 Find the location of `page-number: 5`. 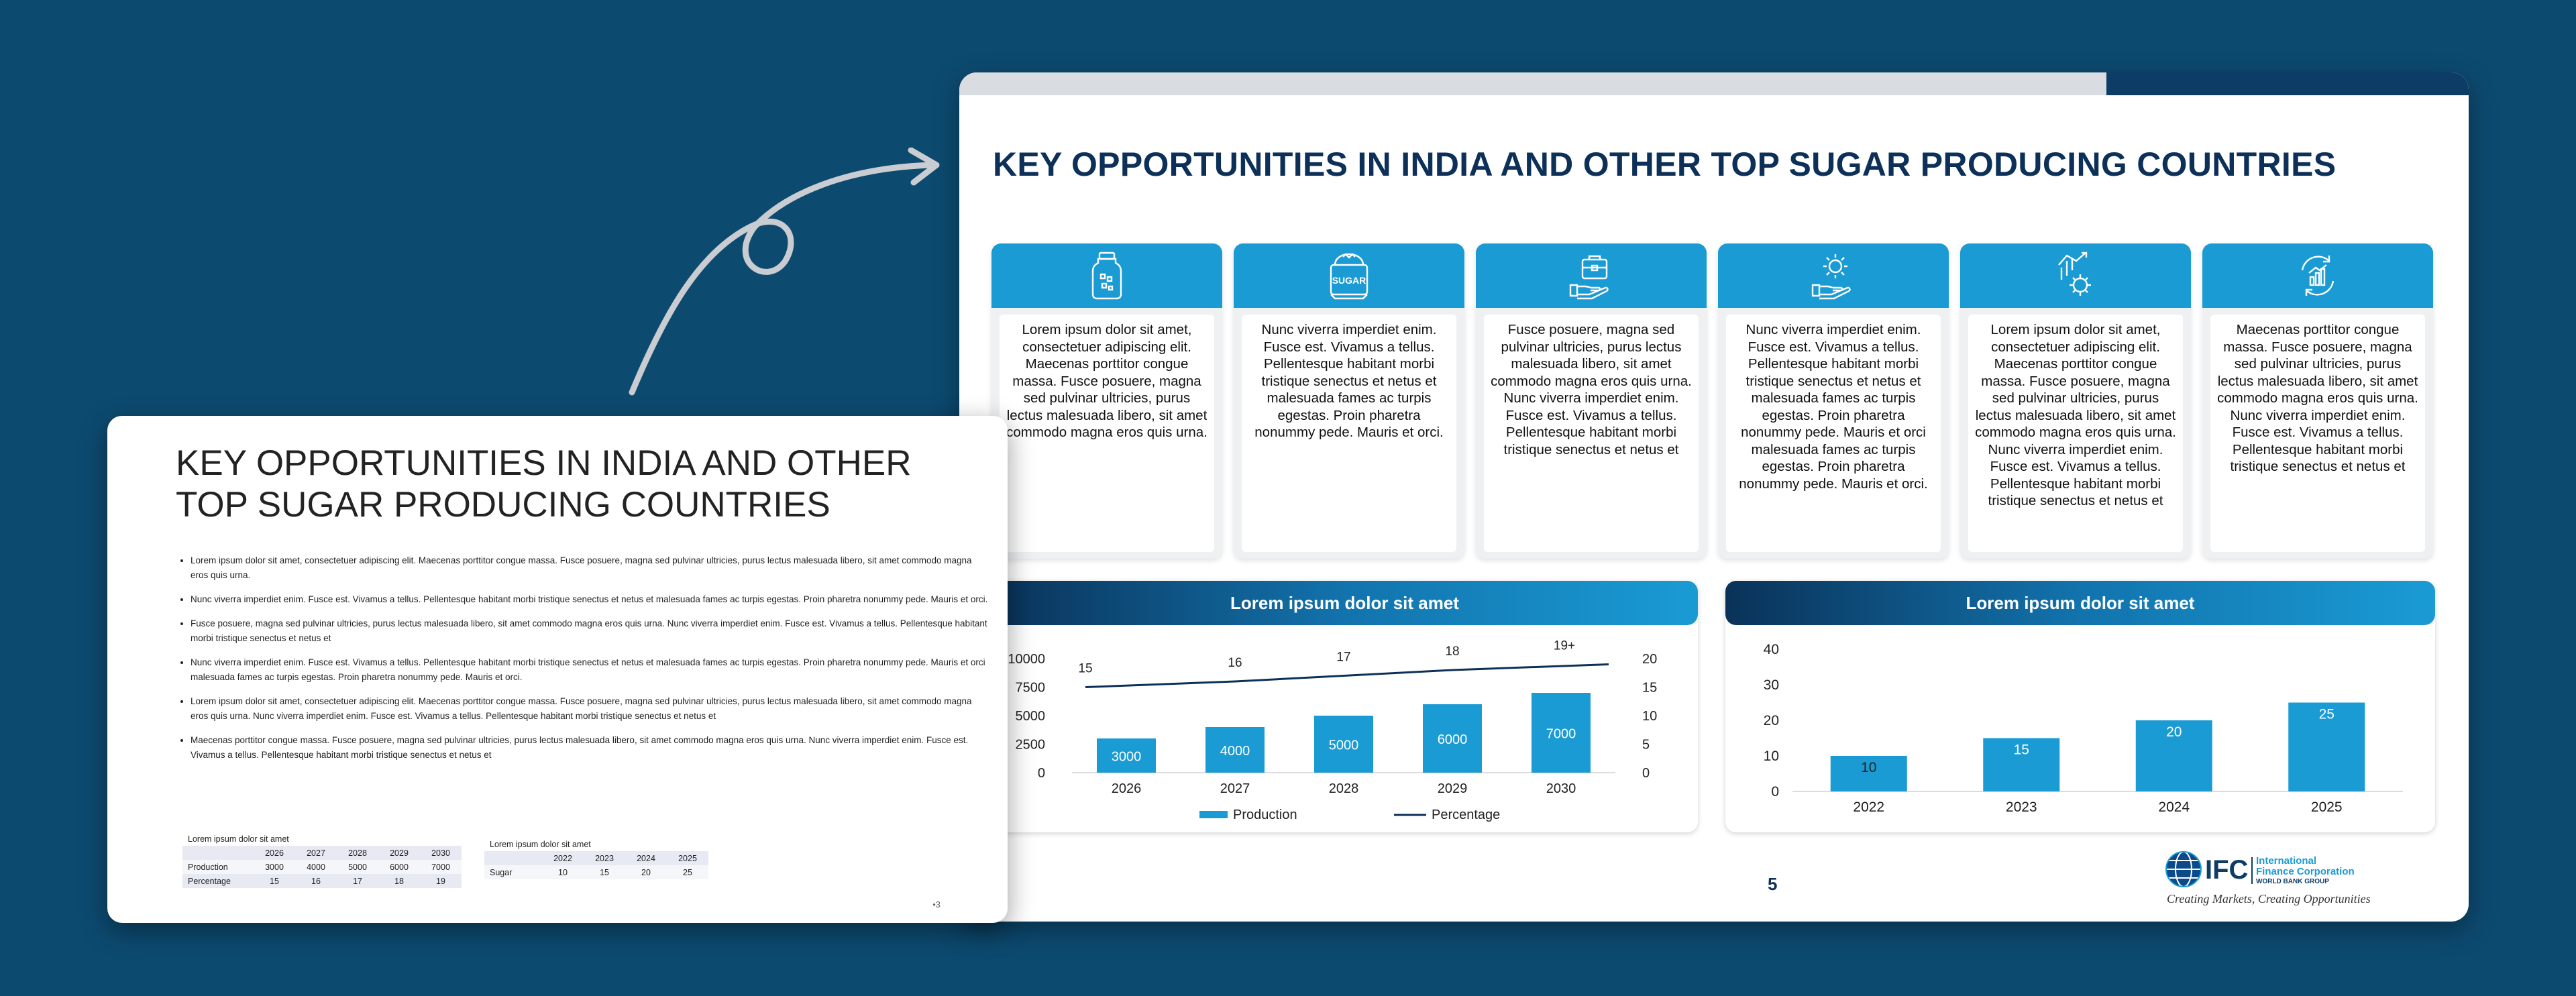

page-number: 5 is located at coordinates (1773, 884).